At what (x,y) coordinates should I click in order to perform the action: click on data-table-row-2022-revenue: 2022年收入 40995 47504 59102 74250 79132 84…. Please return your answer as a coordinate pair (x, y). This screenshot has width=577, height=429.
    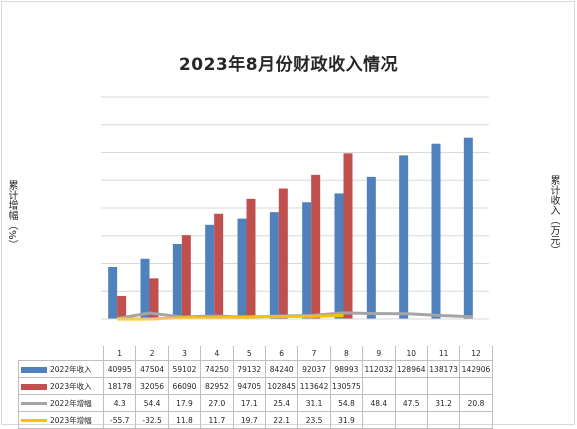
    Looking at the image, I should click on (255, 369).